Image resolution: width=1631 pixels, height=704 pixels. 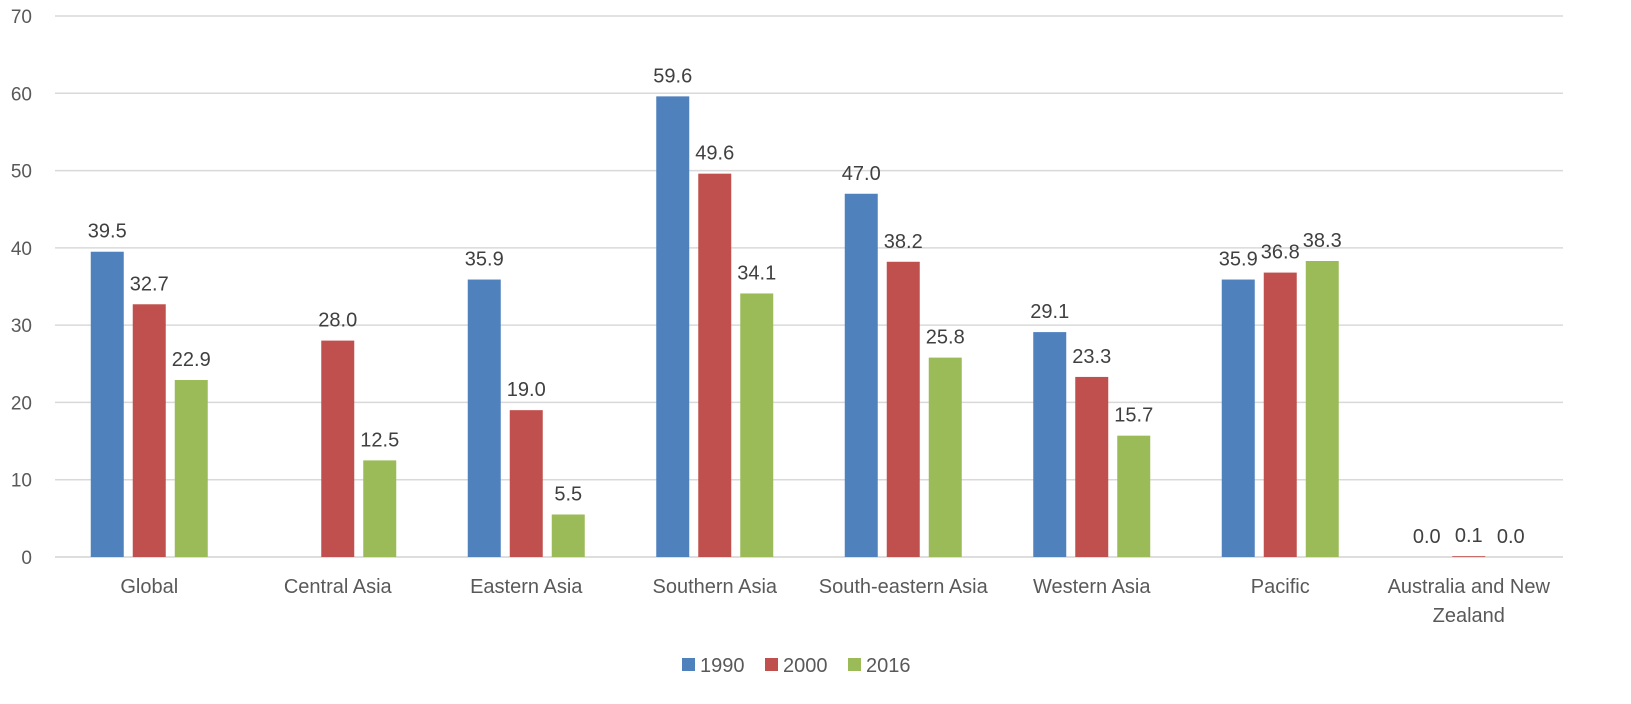 I want to click on data-label-1990: 59.6, so click(x=672, y=76).